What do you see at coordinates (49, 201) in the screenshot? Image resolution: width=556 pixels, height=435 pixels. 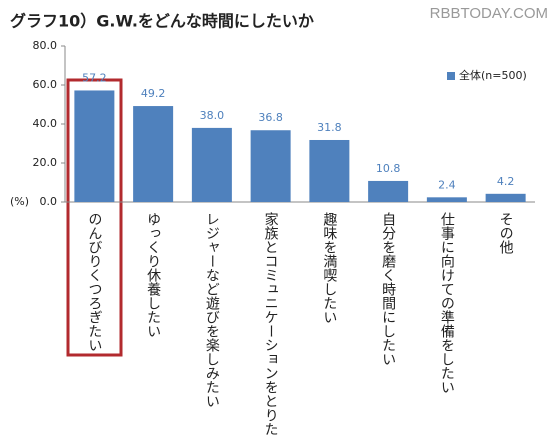 I see `y-tick-label: 0.0` at bounding box center [49, 201].